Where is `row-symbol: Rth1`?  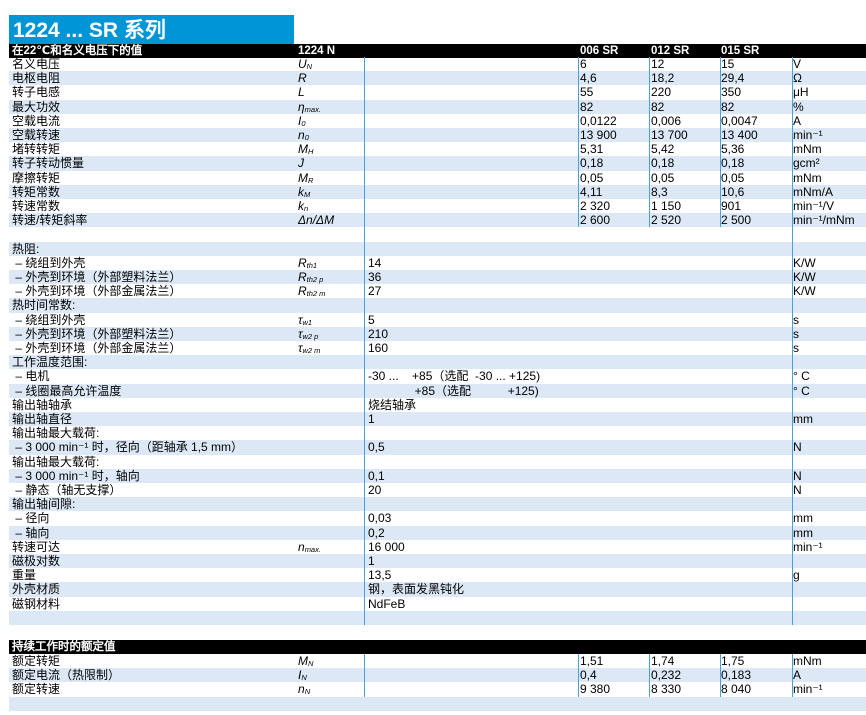 row-symbol: Rth1 is located at coordinates (308, 262).